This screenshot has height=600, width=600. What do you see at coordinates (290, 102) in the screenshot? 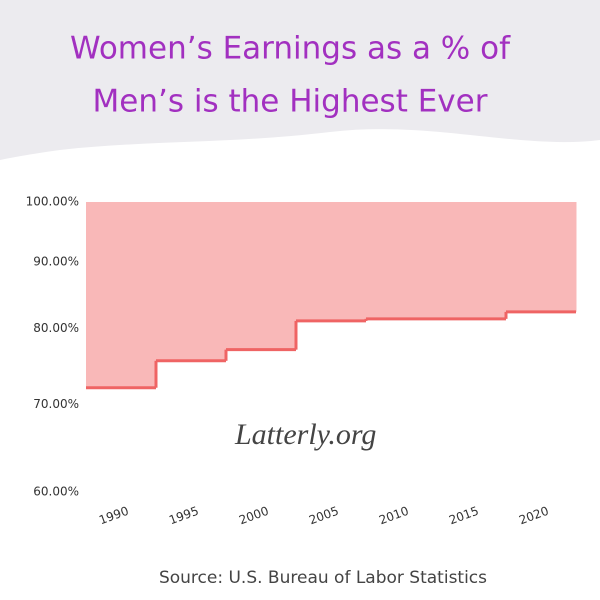
I see `chart-title: Men’s is the Highest Ever` at bounding box center [290, 102].